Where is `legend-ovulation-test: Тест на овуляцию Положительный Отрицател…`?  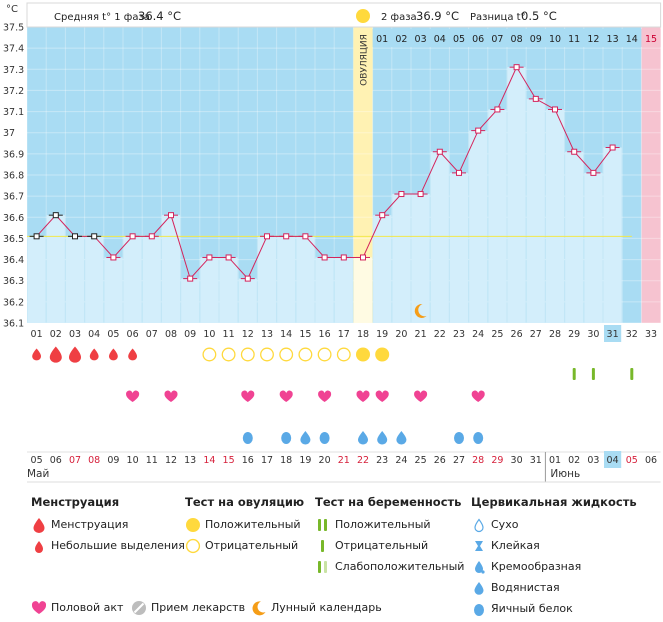 legend-ovulation-test: Тест на овуляцию Положительный Отрицател… is located at coordinates (244, 527).